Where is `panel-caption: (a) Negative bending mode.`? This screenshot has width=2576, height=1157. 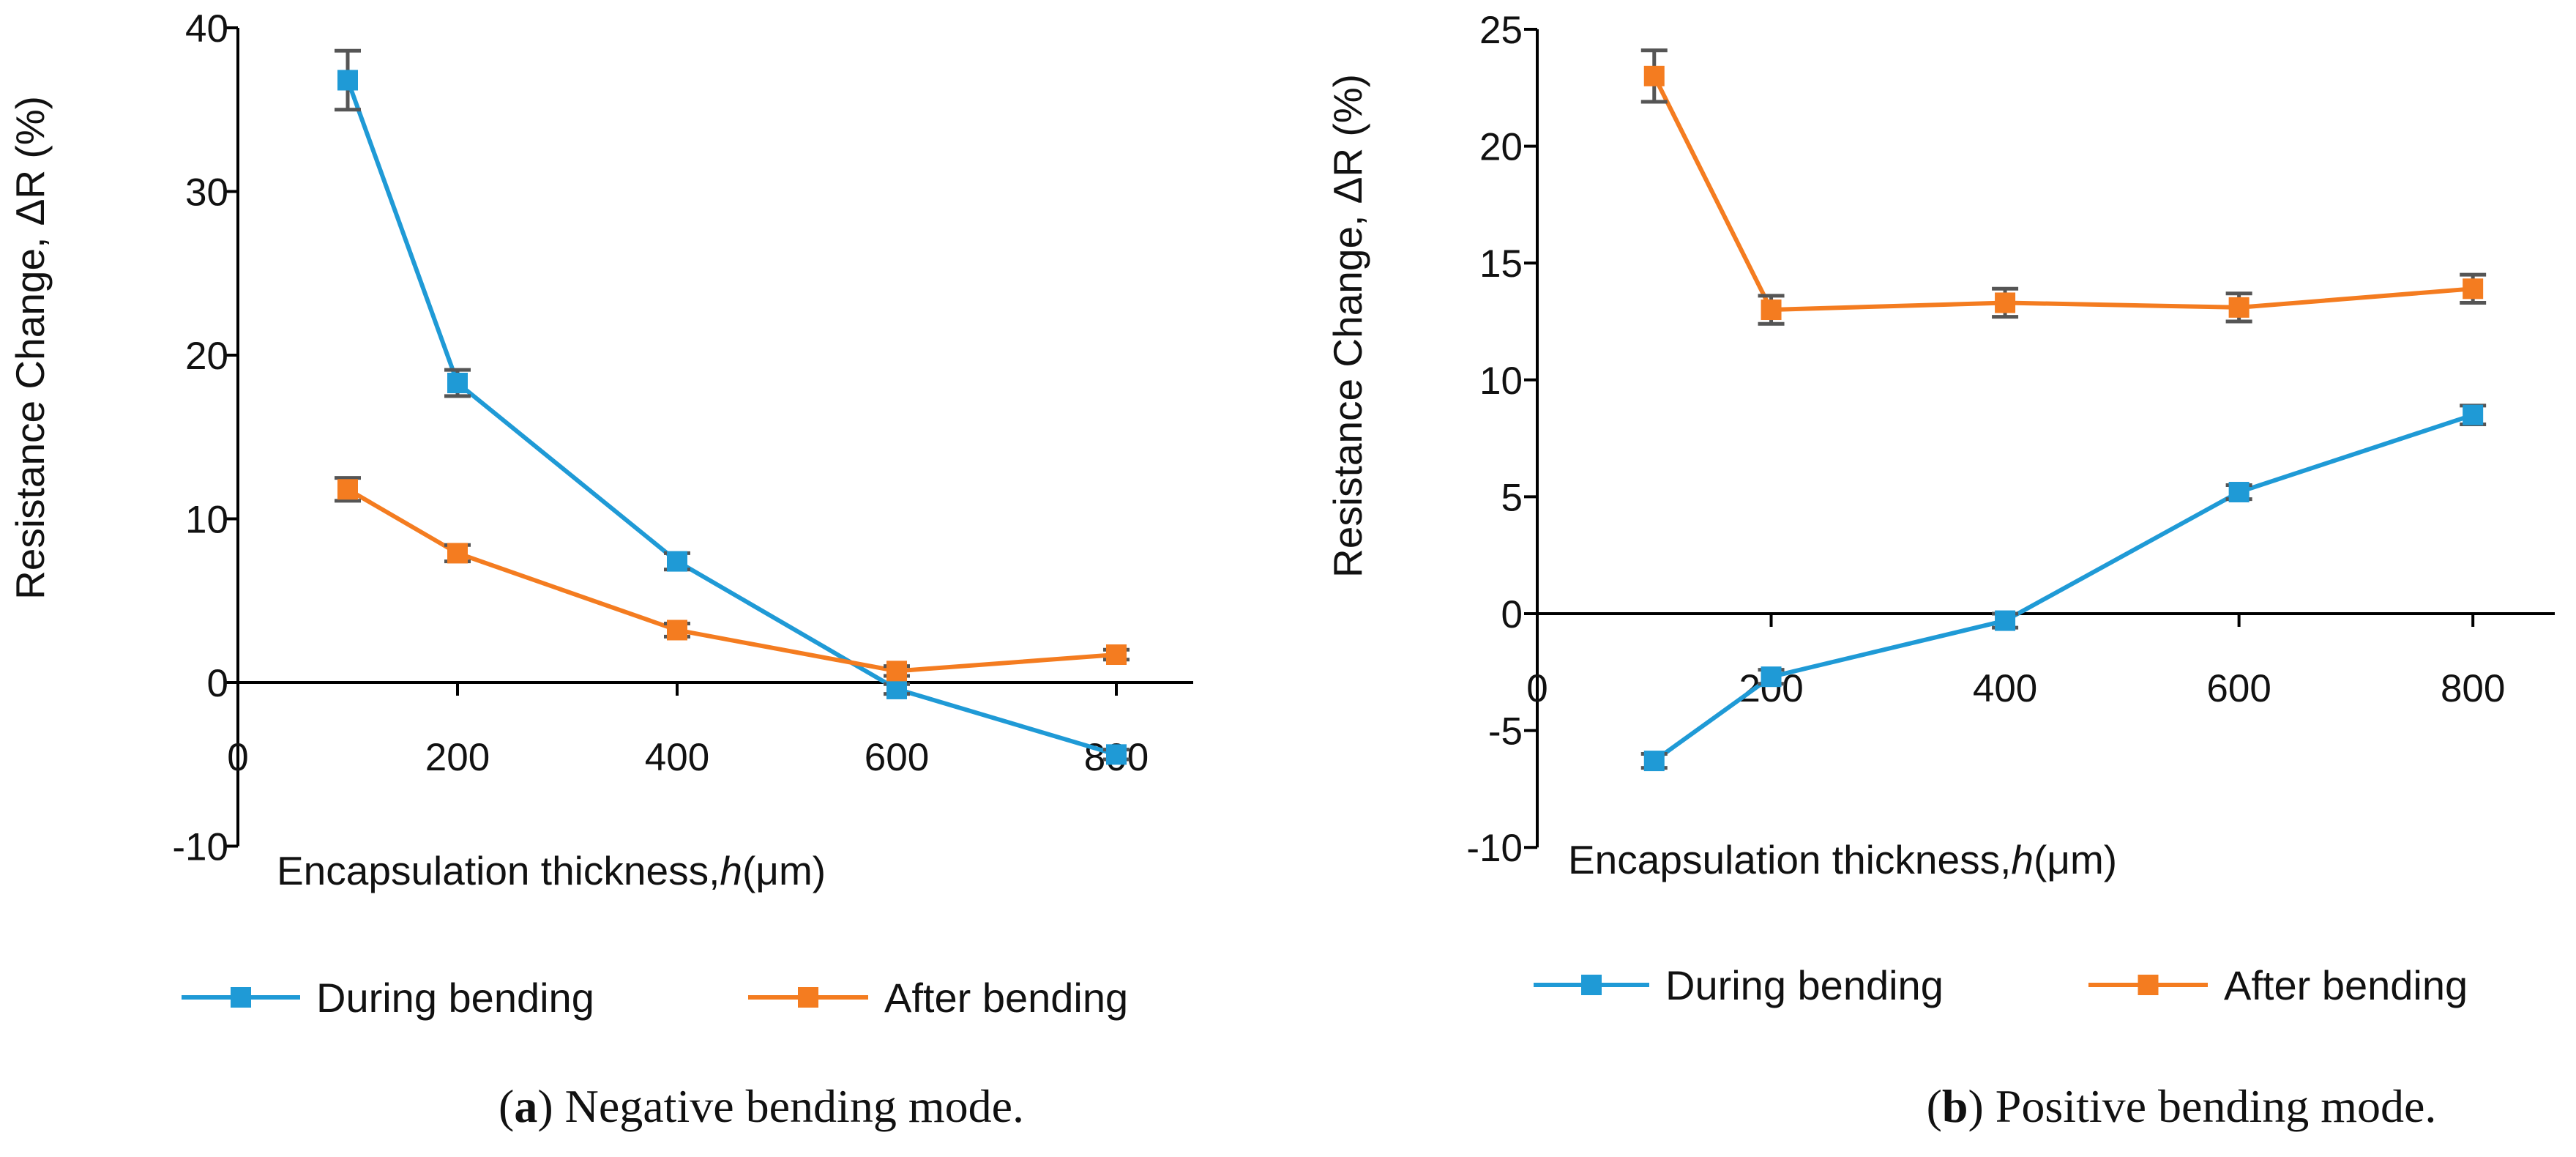 panel-caption: (a) Negative bending mode. is located at coordinates (761, 1106).